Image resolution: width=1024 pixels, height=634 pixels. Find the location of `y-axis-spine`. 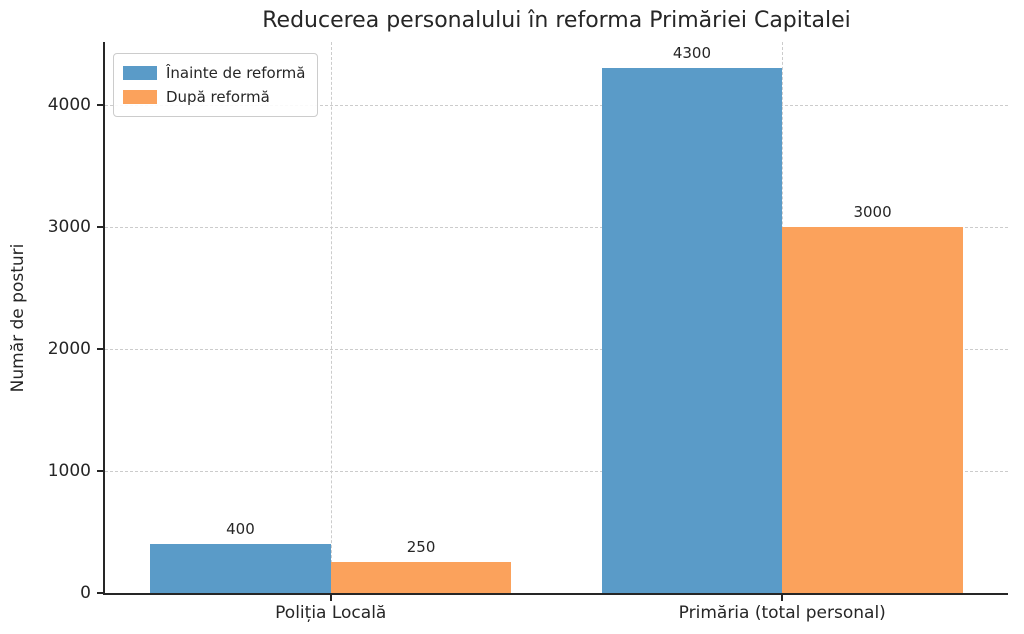

y-axis-spine is located at coordinates (104, 318).